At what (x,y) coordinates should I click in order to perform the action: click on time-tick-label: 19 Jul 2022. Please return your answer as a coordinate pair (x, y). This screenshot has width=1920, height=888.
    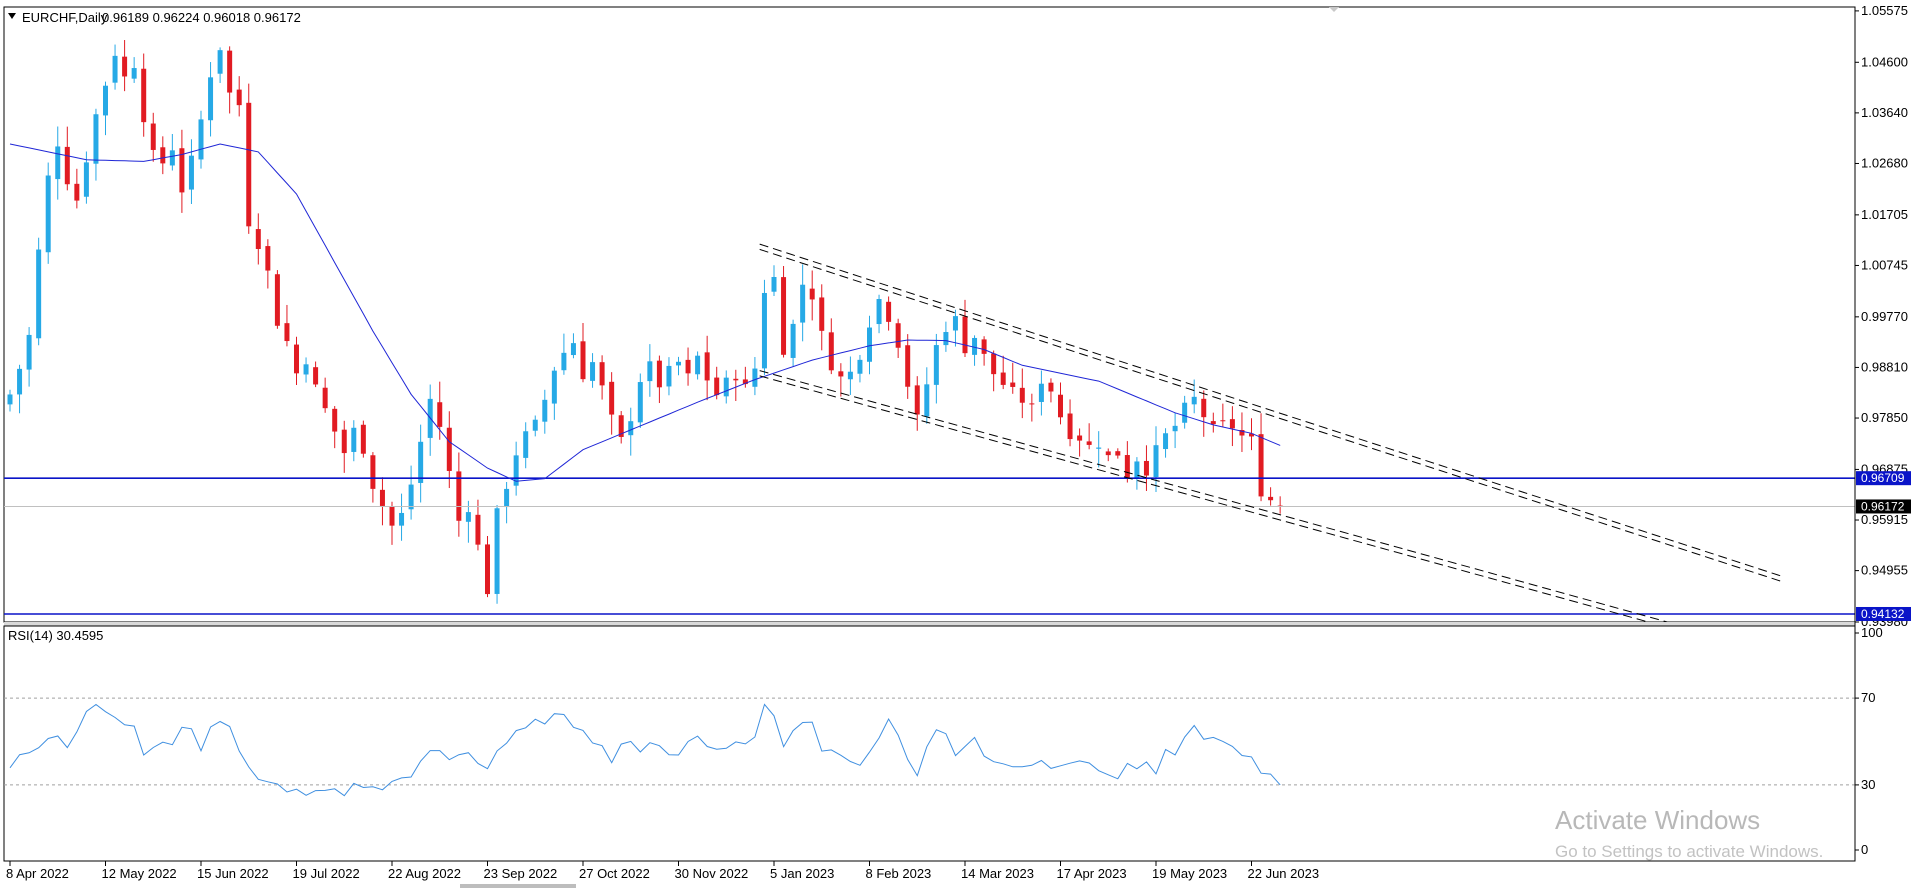
    Looking at the image, I should click on (326, 873).